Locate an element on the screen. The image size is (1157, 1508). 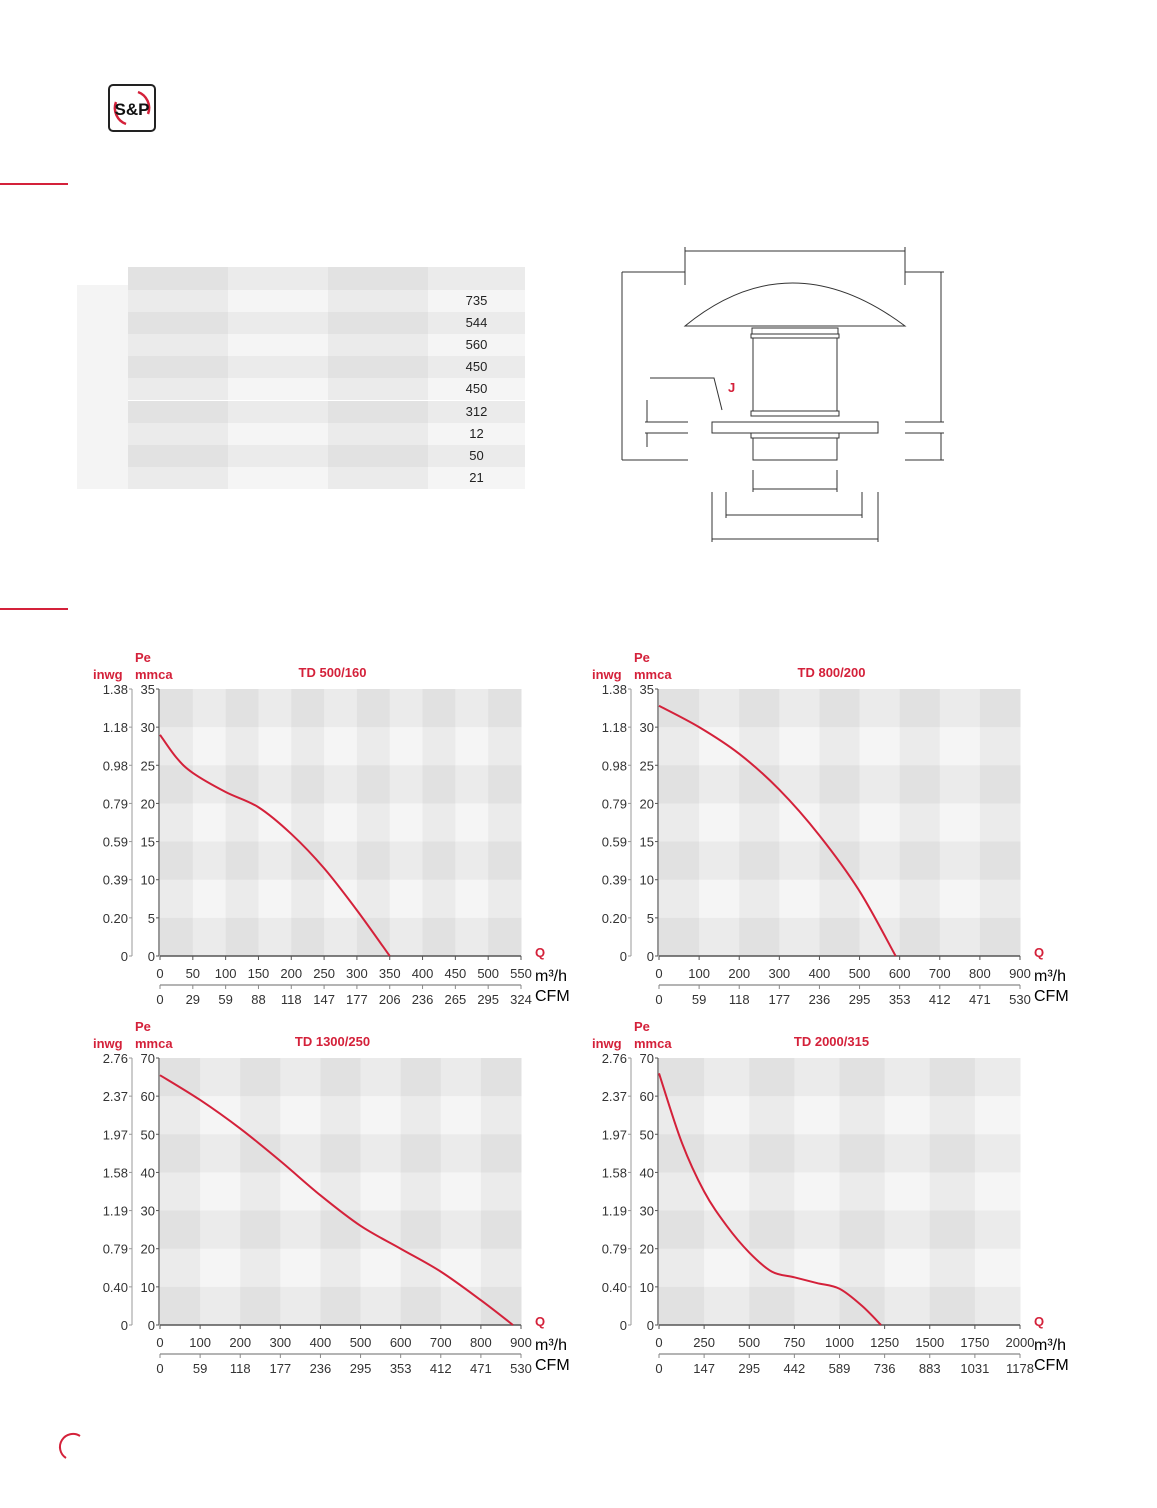
table-value: 450 is located at coordinates (476, 389).